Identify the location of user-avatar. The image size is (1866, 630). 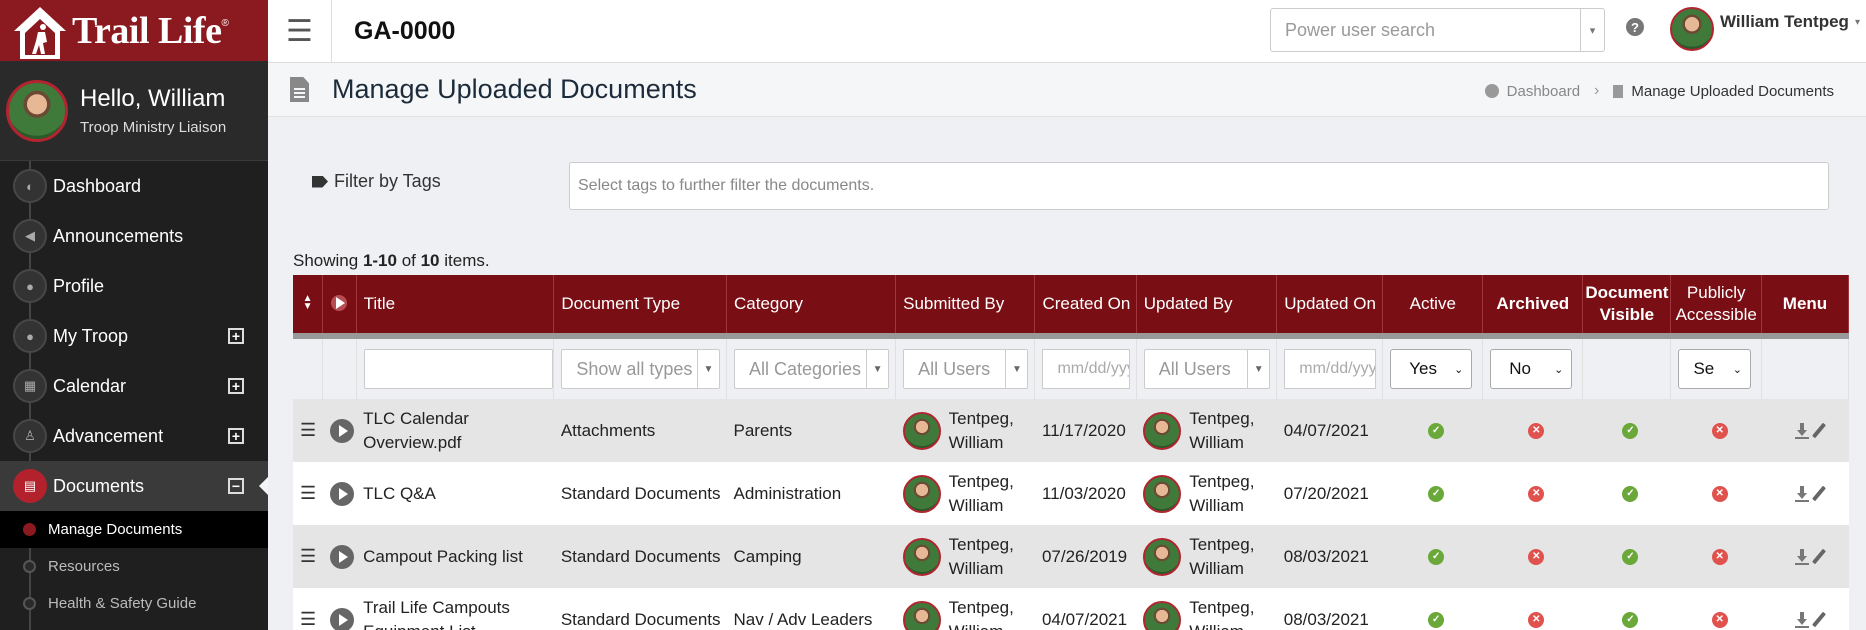
(37, 110).